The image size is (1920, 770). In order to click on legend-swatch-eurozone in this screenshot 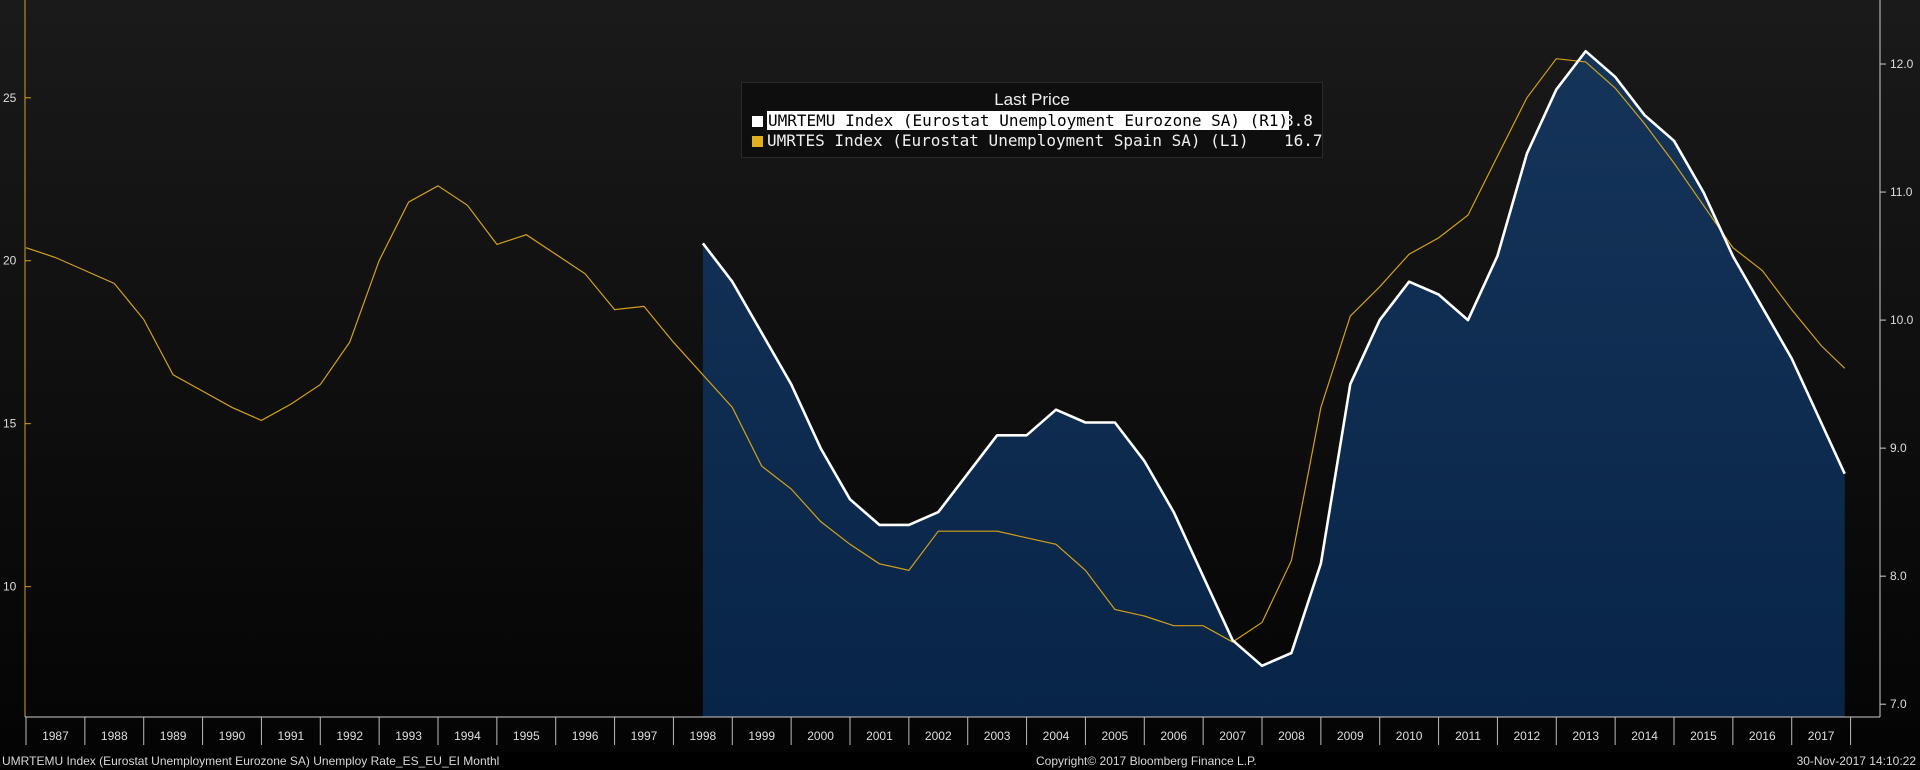, I will do `click(757, 121)`.